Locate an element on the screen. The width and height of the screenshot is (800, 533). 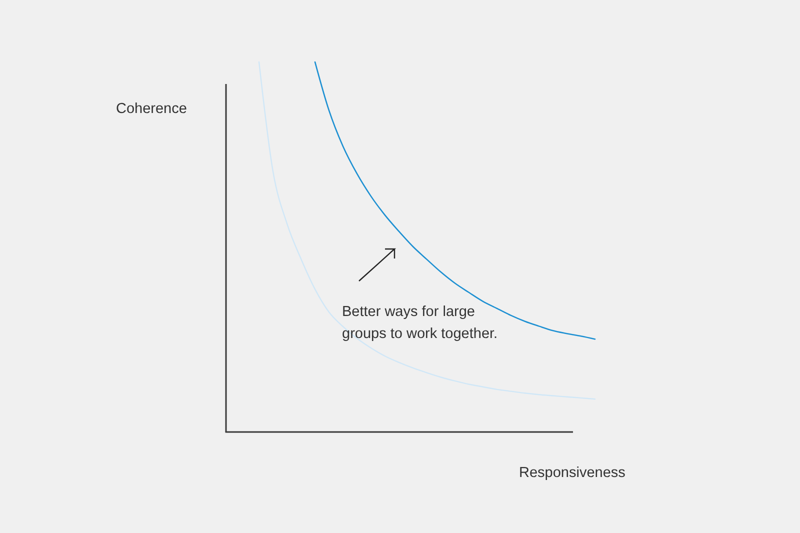
annotation: Better ways for large groups to work together. is located at coordinates (420, 323).